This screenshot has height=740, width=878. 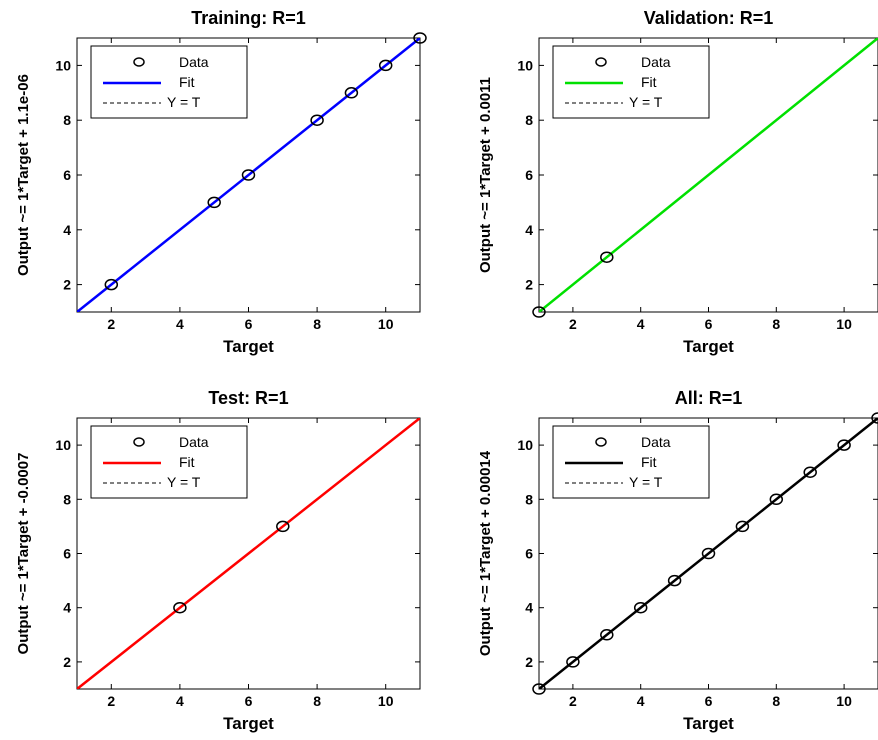 I want to click on chart-title: Test: R=1, so click(x=248, y=398).